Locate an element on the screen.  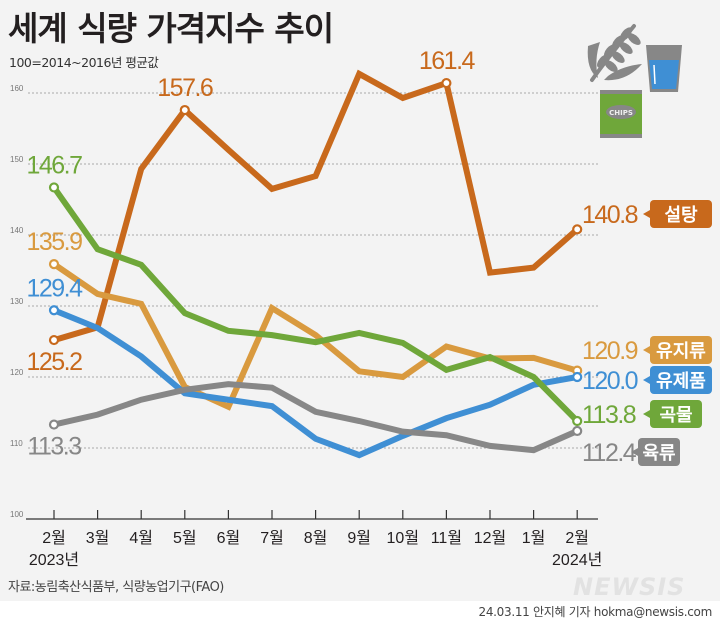
food-icons: CHIPS is located at coordinates (634, 81).